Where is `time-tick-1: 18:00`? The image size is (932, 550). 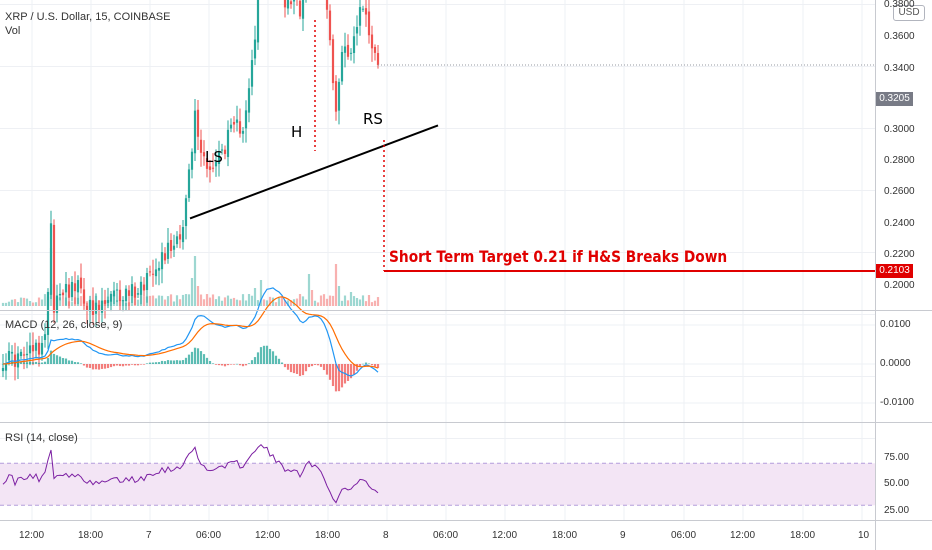
time-tick-1: 18:00 is located at coordinates (91, 535).